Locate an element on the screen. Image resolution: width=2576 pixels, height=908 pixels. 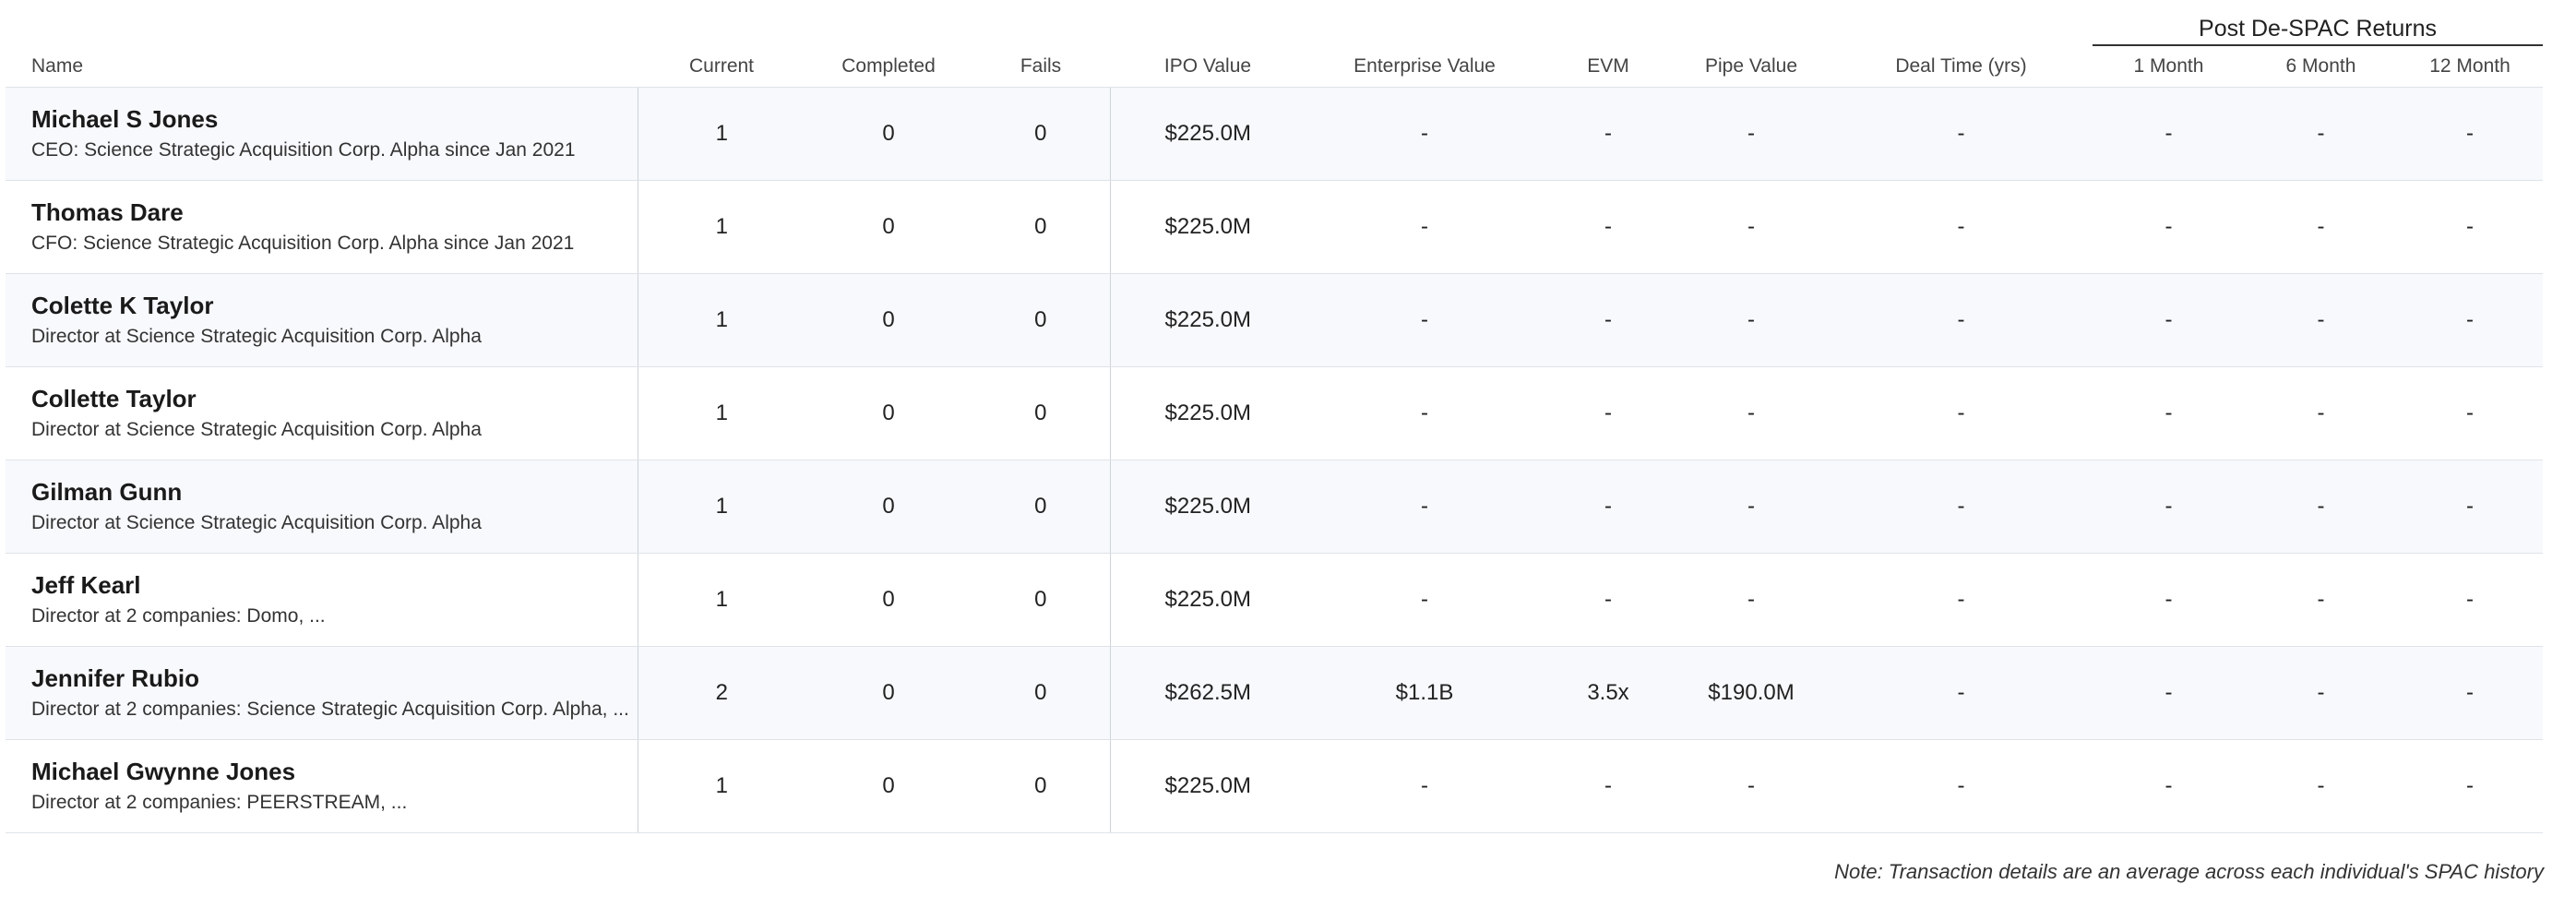
col-header-completed: Completed is located at coordinates (889, 67).